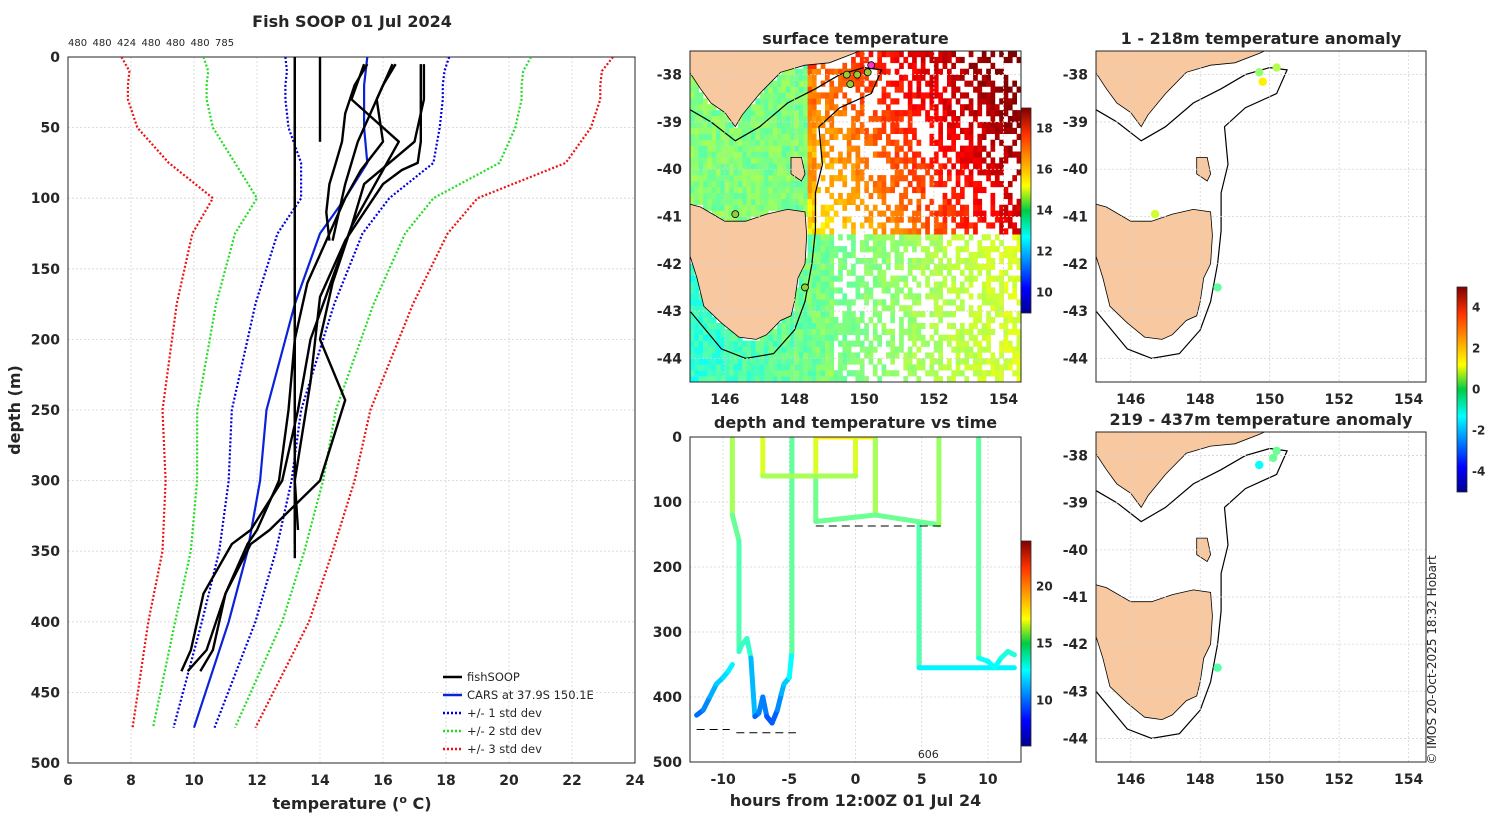  Describe the element at coordinates (1339, 780) in the screenshot. I see `lon-tick-label: 152` at that location.